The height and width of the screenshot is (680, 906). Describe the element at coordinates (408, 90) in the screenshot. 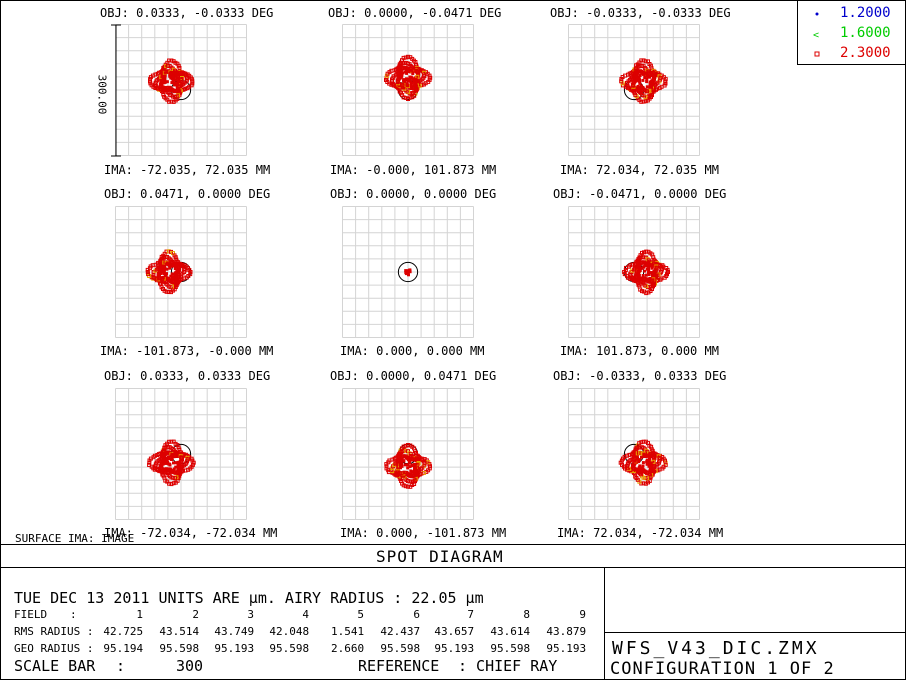

I see `field-2-grid` at that location.